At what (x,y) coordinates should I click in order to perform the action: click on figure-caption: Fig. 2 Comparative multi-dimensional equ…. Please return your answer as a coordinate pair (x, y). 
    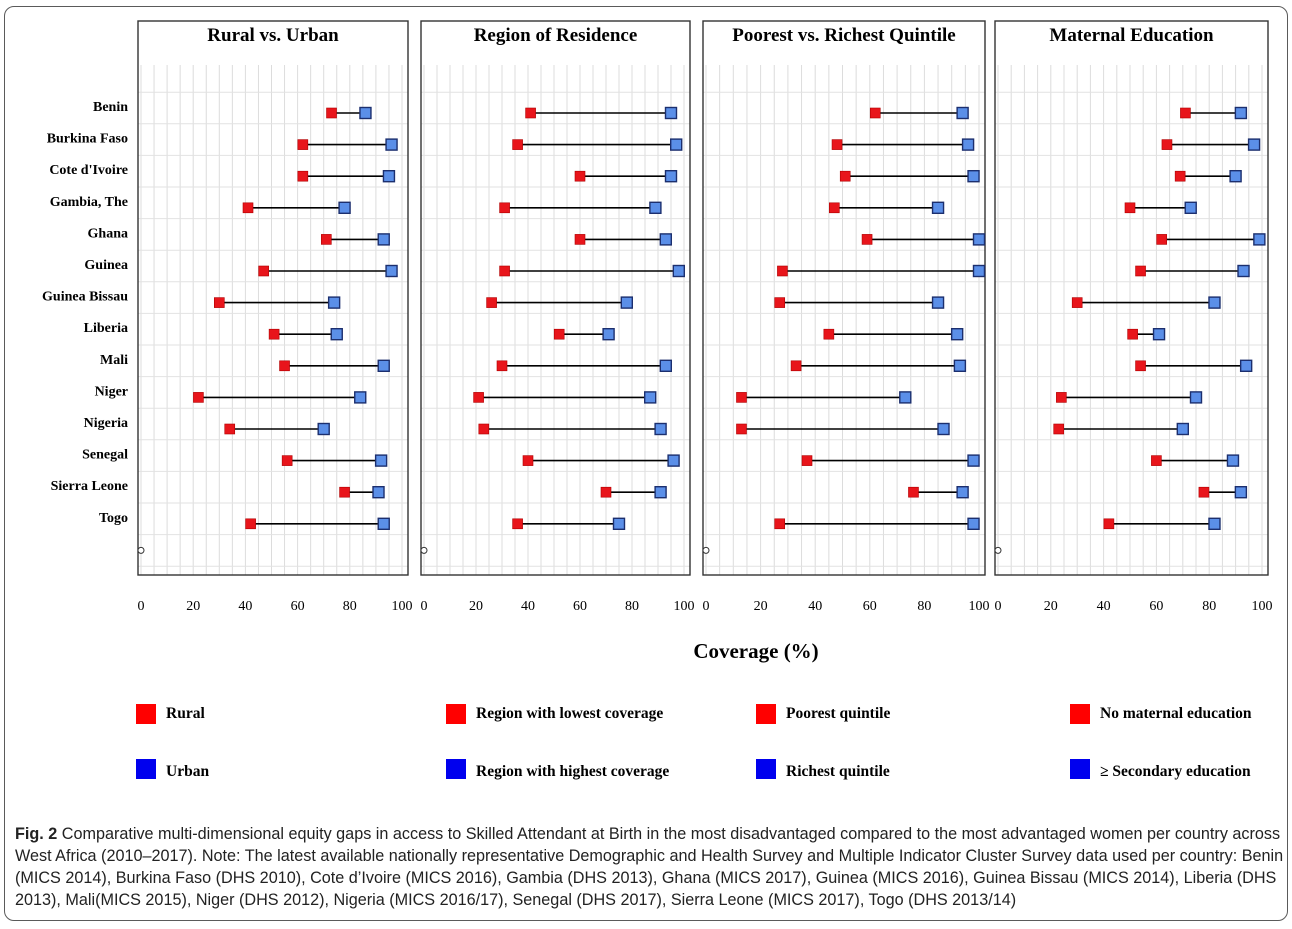
    Looking at the image, I should click on (651, 867).